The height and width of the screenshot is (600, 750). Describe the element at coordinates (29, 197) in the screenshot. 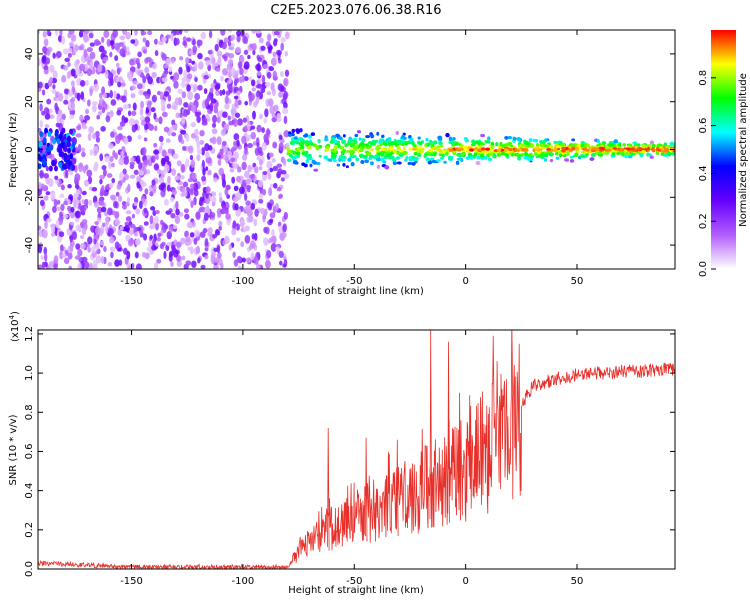

I see `heatmap-y-tick-label: -20` at that location.